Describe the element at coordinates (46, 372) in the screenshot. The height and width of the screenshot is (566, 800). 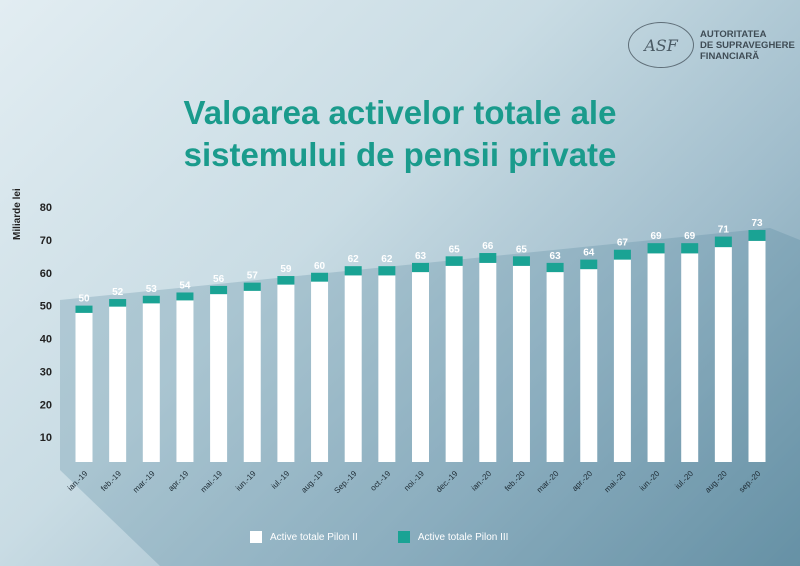
I see `y-tick-label: 30` at that location.